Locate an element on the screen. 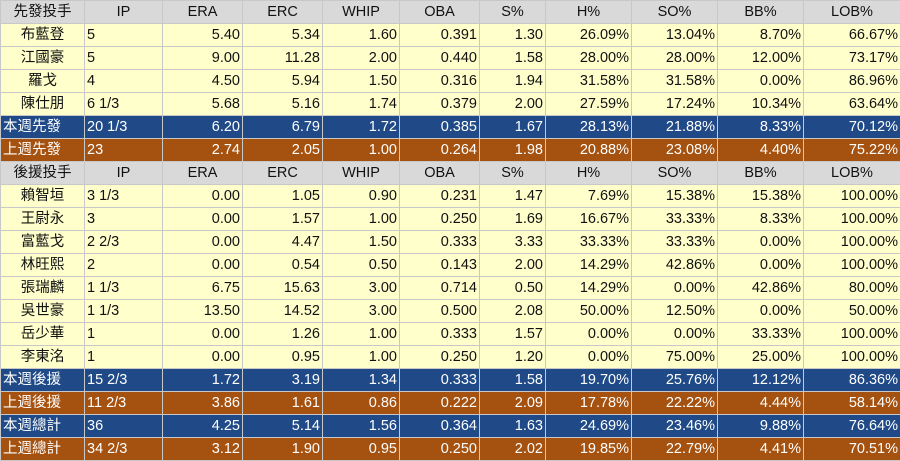  player-name: 布藍登 is located at coordinates (42, 35).